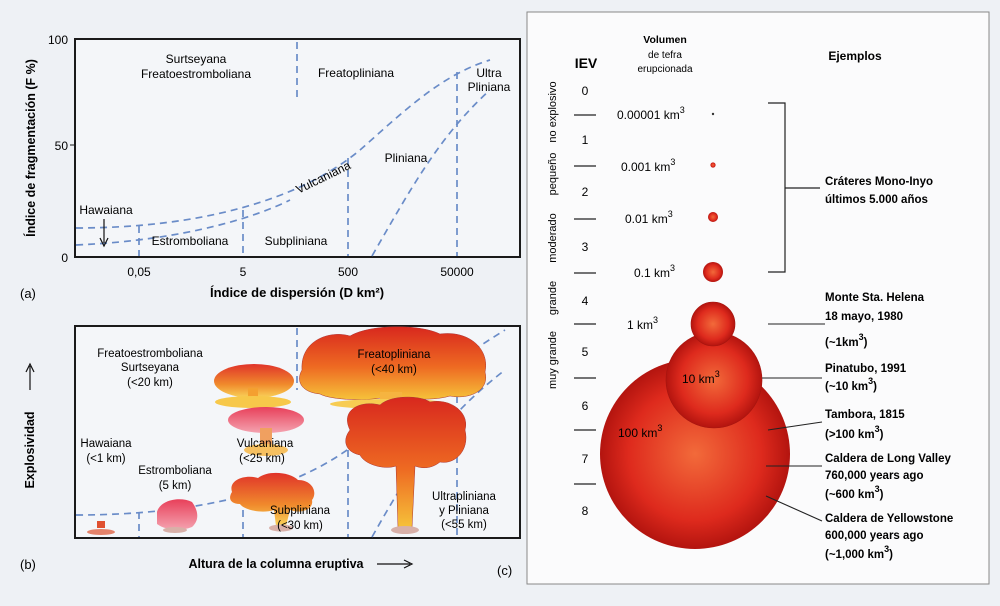 Image resolution: width=1000 pixels, height=606 pixels. Describe the element at coordinates (150, 354) in the screenshot. I see `b-freatoestromboliana: Freatoestromboliana` at that location.